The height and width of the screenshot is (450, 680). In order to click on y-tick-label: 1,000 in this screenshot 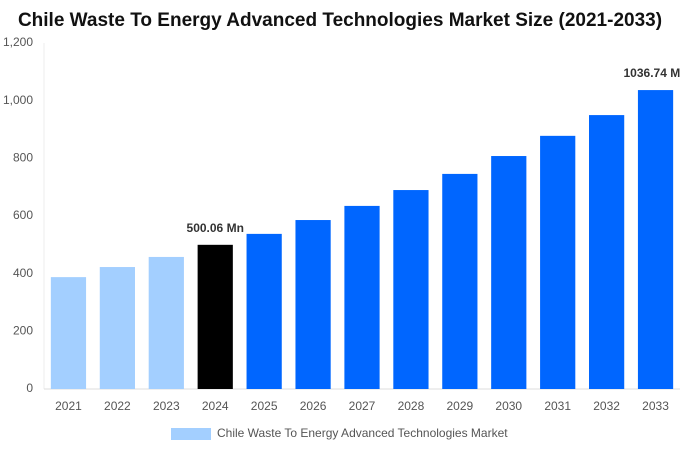, I will do `click(18, 100)`.